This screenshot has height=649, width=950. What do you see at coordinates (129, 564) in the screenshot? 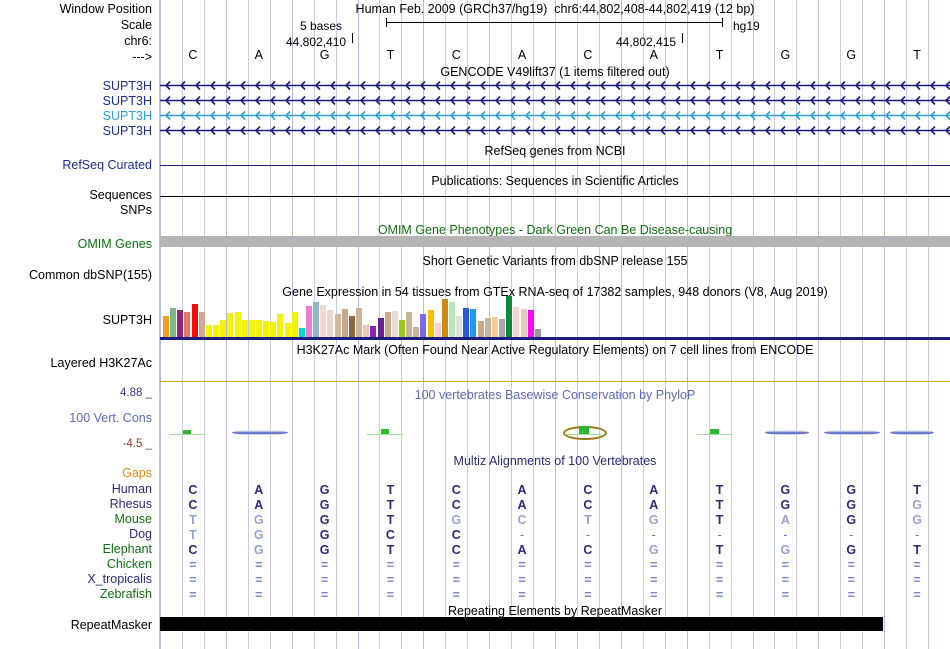
I see `species-label-chicken: Chicken` at bounding box center [129, 564].